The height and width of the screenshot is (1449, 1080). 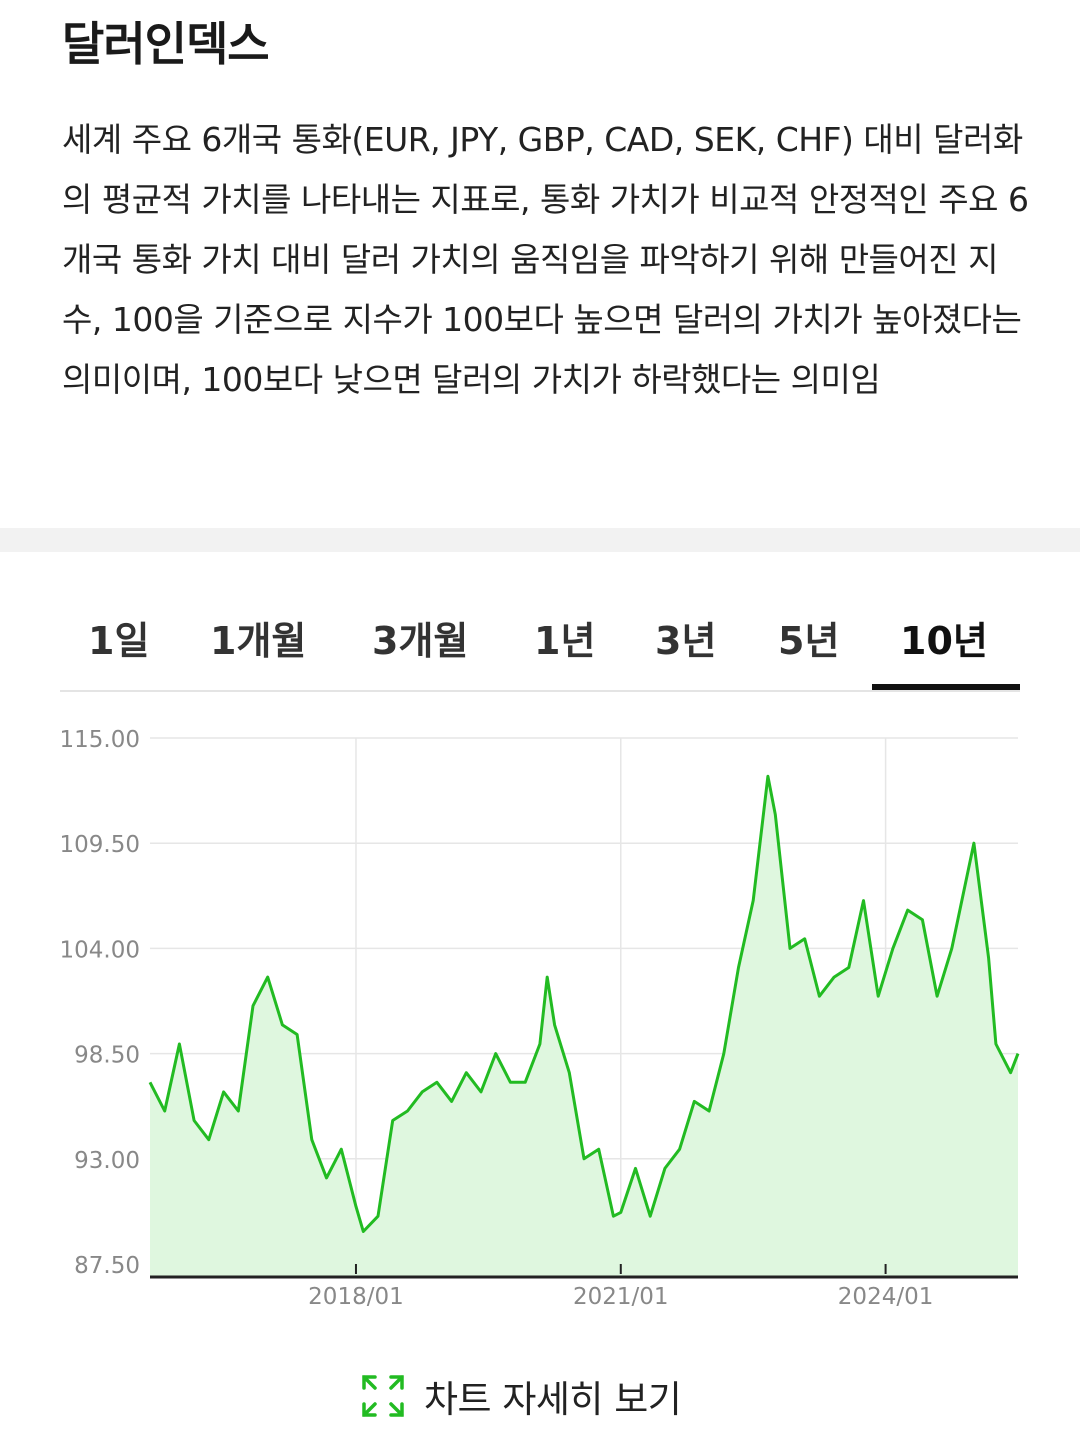 What do you see at coordinates (107, 1161) in the screenshot?
I see `y-tick-label: 93.00` at bounding box center [107, 1161].